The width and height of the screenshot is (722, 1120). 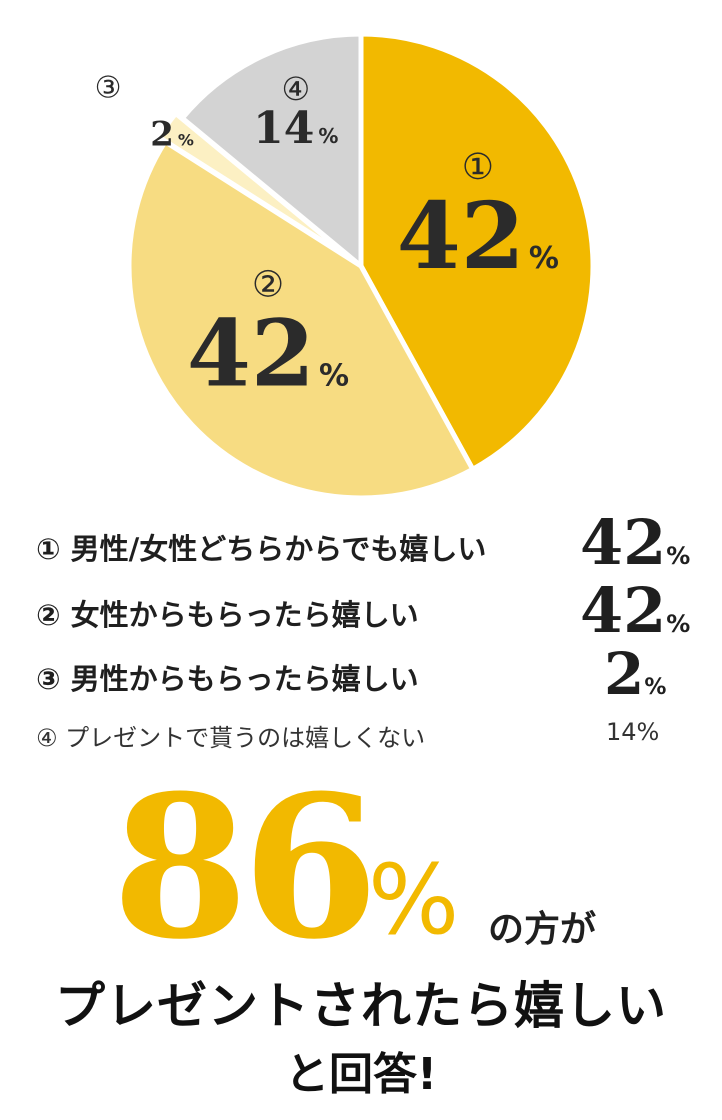 What do you see at coordinates (48, 615) in the screenshot?
I see `legend-marker-2: ②` at bounding box center [48, 615].